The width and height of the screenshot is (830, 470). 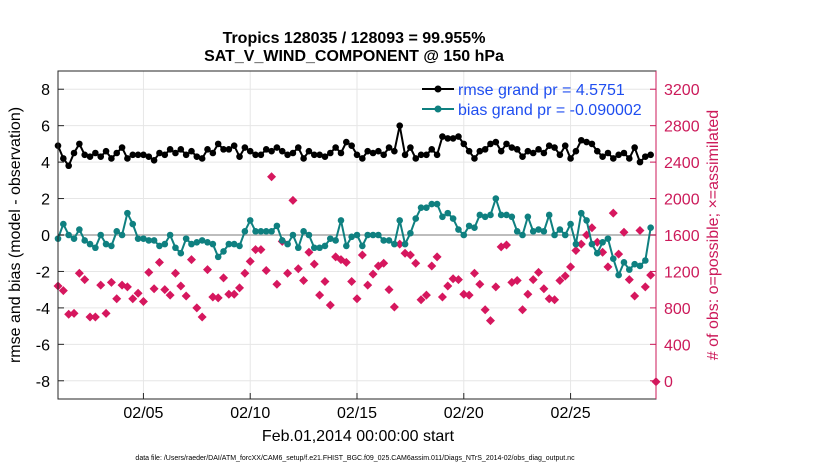 I want to click on y-tick-label: 4, so click(x=45, y=163).